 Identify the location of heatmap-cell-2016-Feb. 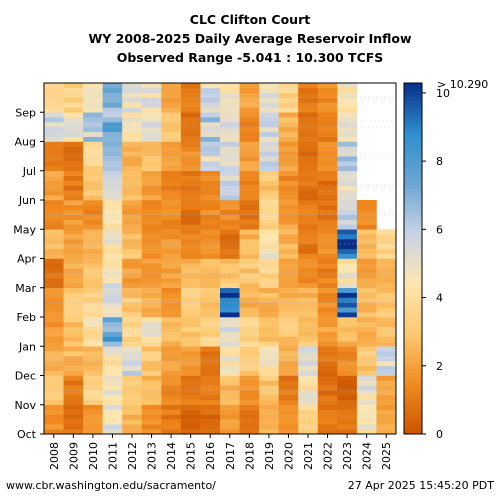
(210, 290).